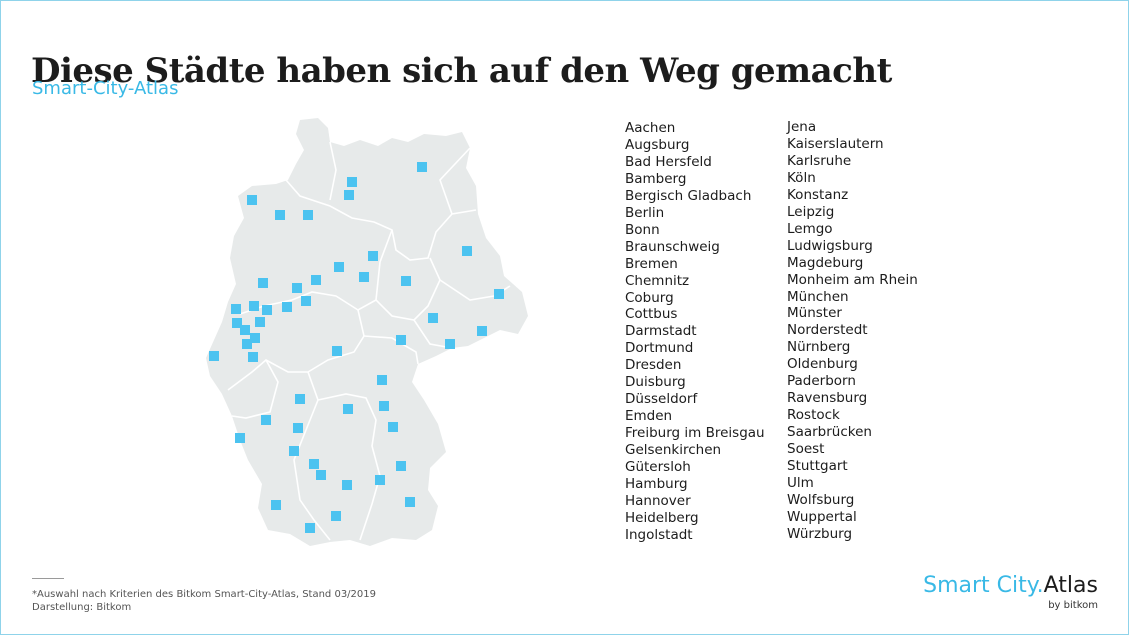  What do you see at coordinates (653, 365) in the screenshot?
I see `city-list-item: Dresden` at bounding box center [653, 365].